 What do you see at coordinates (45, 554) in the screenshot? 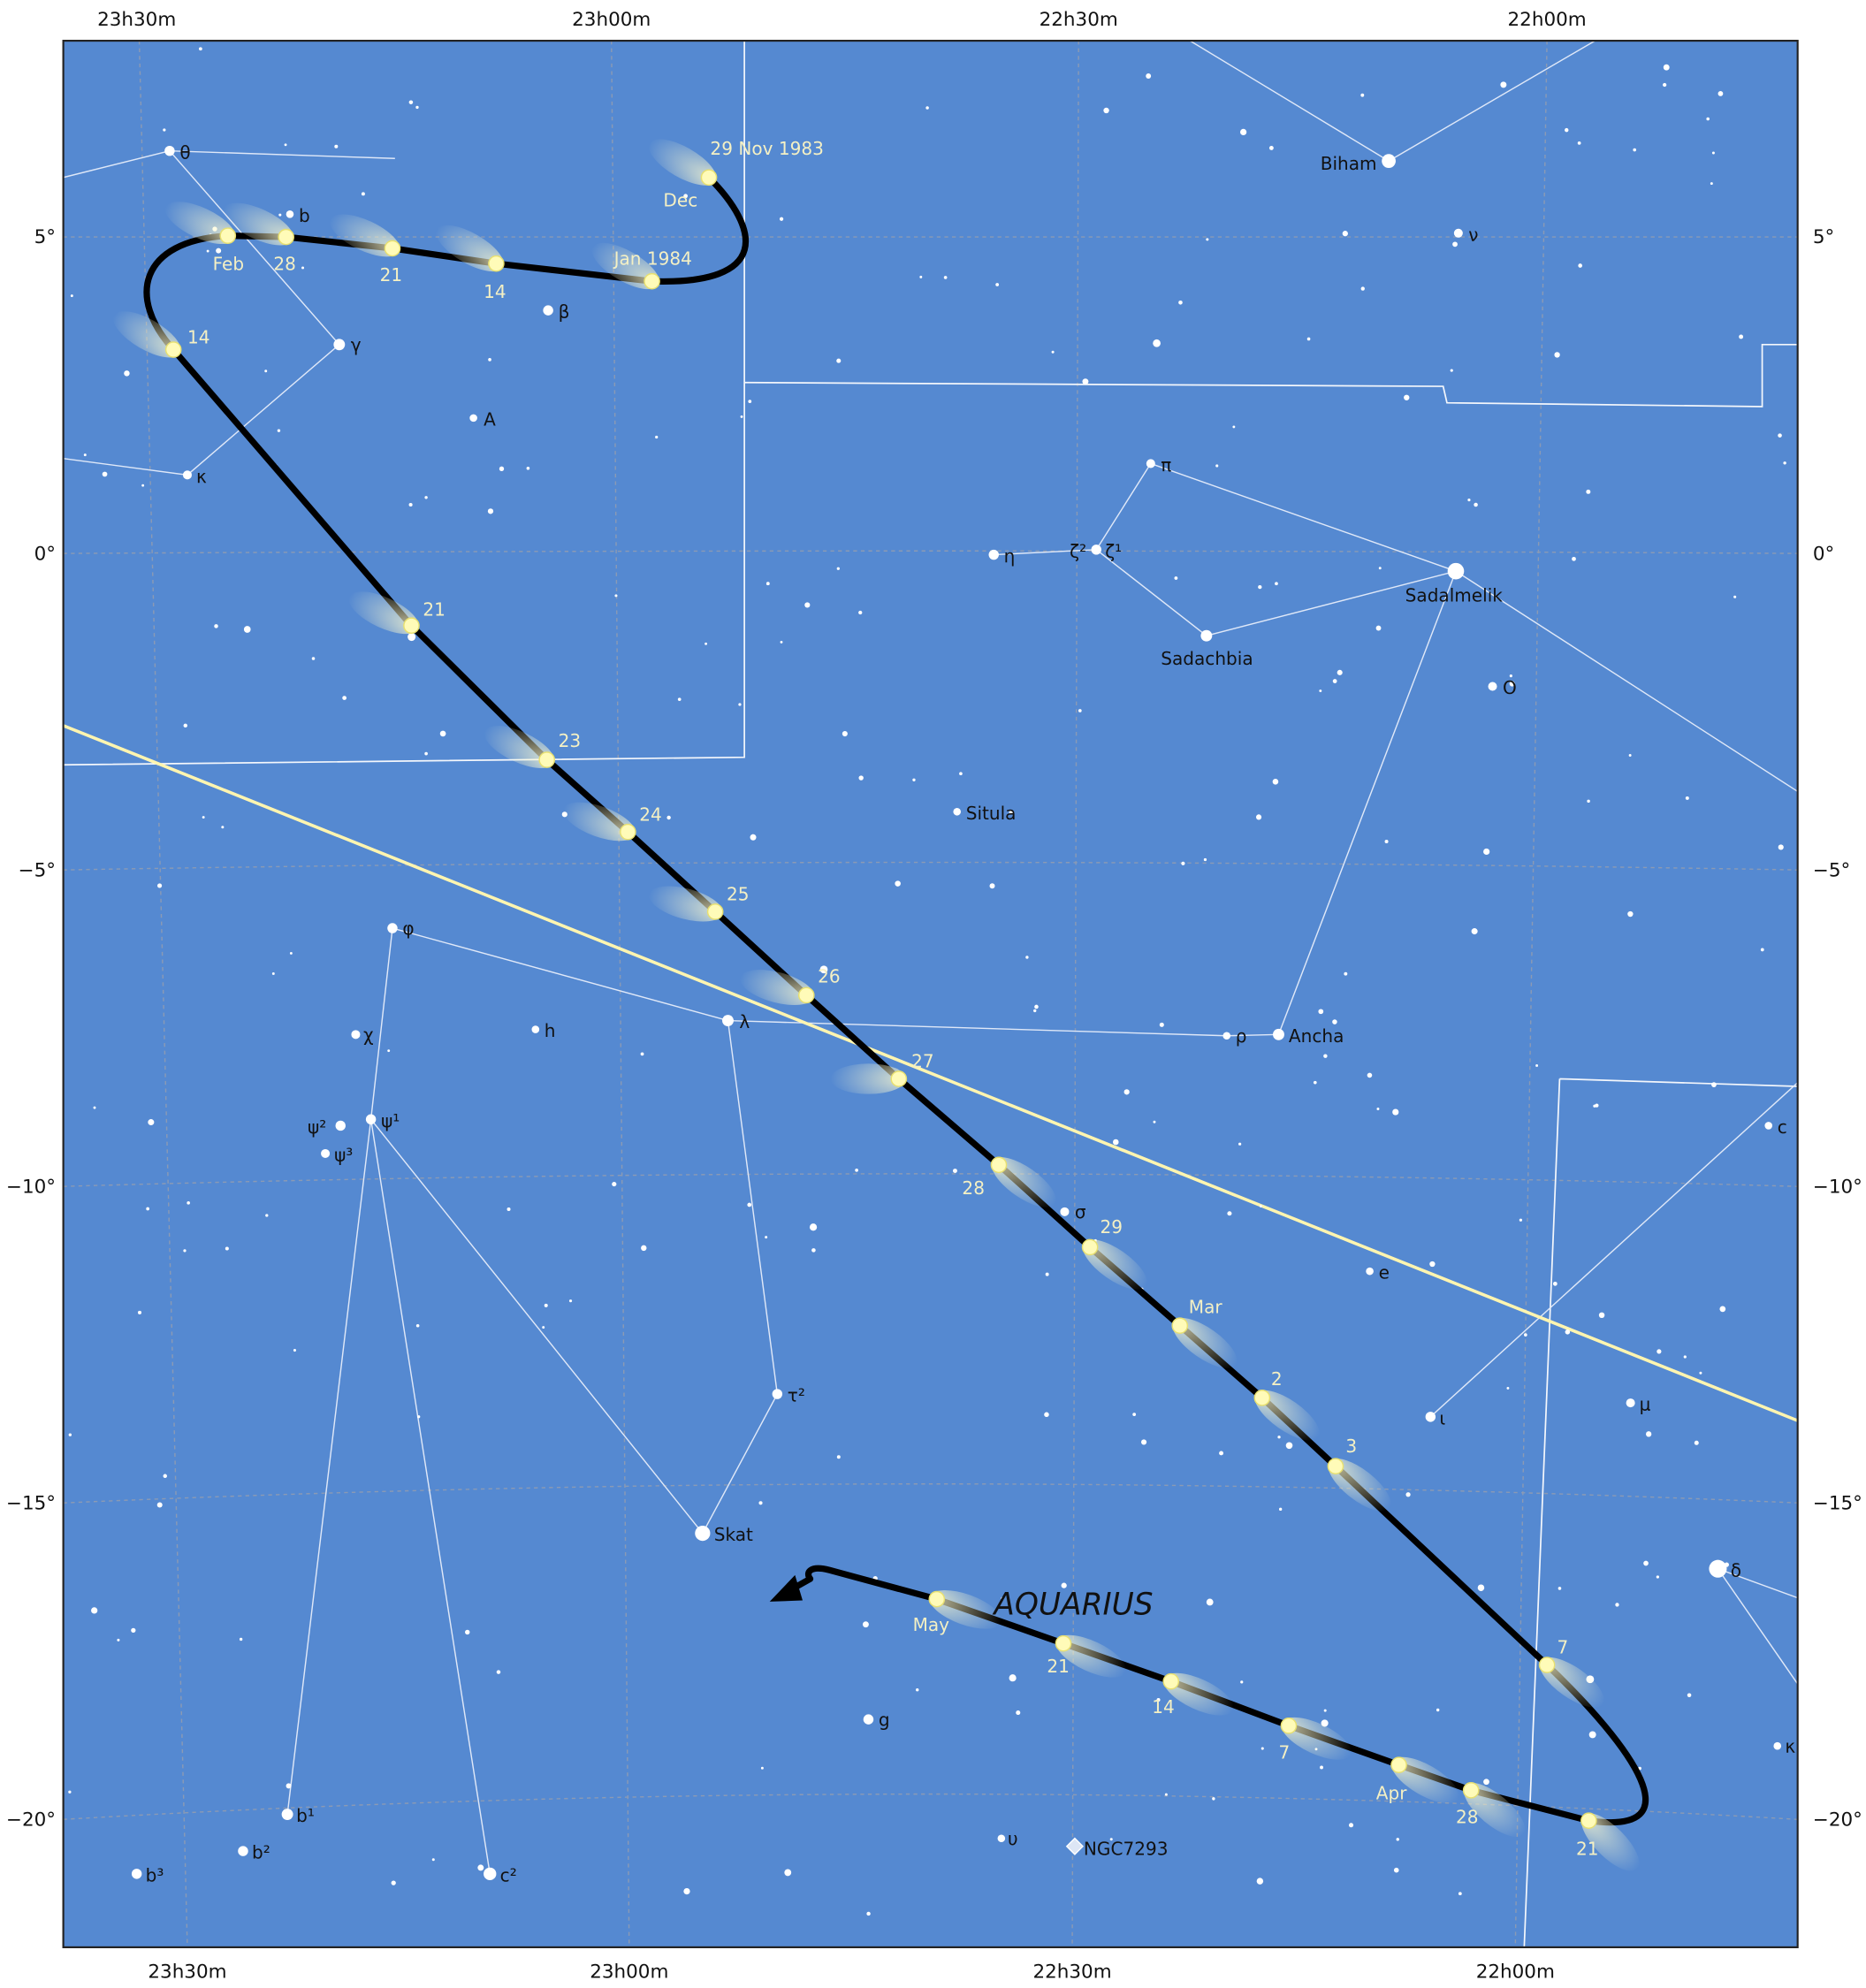
I see `dec-label-left: 0°` at bounding box center [45, 554].